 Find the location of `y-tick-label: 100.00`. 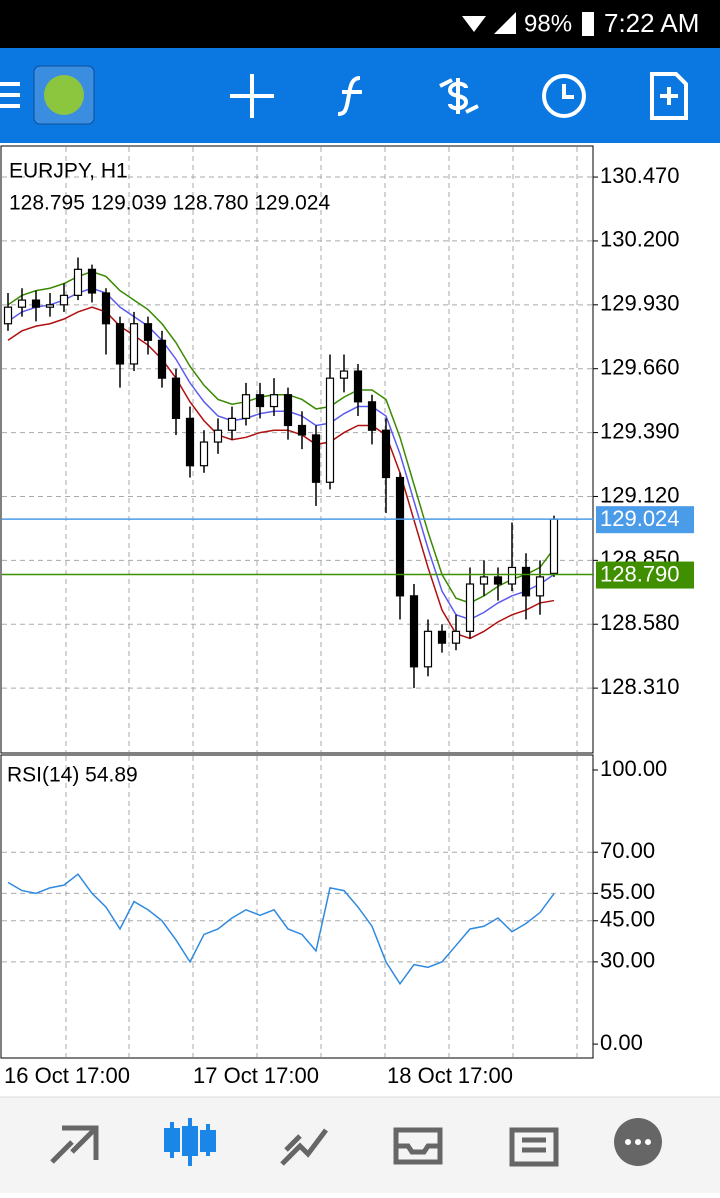

y-tick-label: 100.00 is located at coordinates (633, 768).